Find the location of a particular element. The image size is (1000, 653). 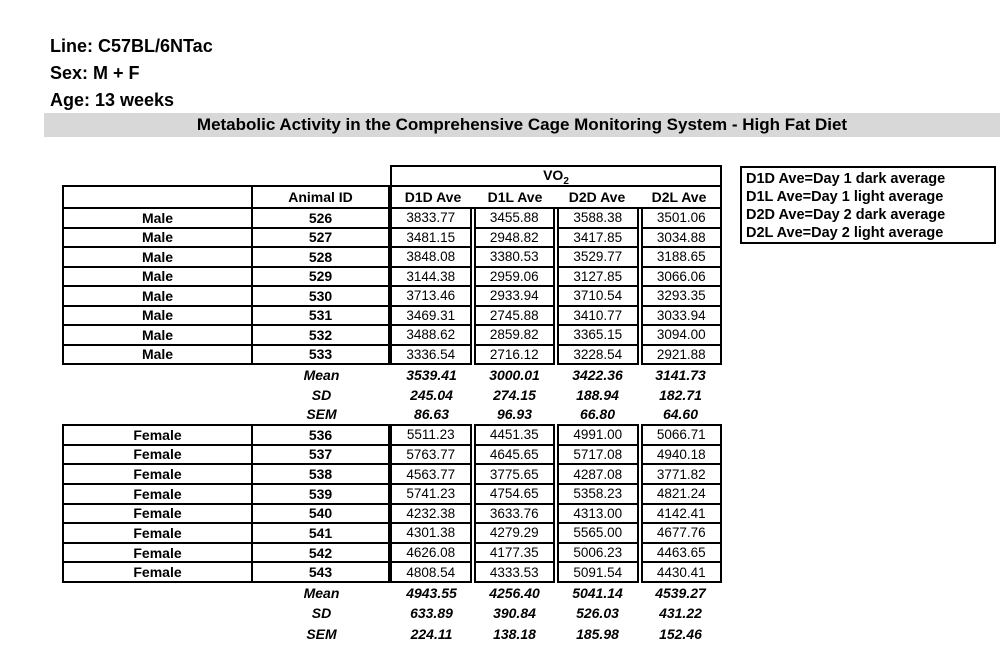

table-row: Male 528 is located at coordinates (226, 256).